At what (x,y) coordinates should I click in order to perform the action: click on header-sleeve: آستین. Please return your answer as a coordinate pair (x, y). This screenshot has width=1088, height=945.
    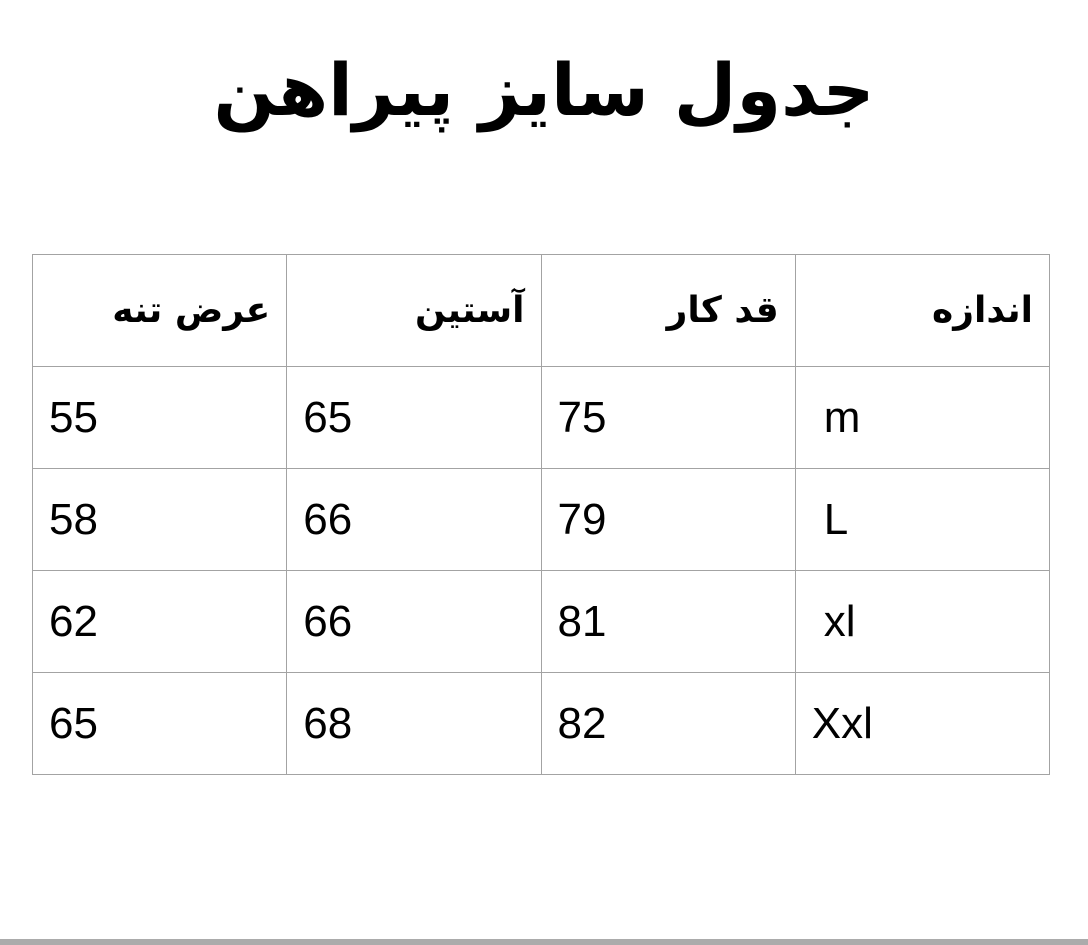
    Looking at the image, I should click on (414, 310).